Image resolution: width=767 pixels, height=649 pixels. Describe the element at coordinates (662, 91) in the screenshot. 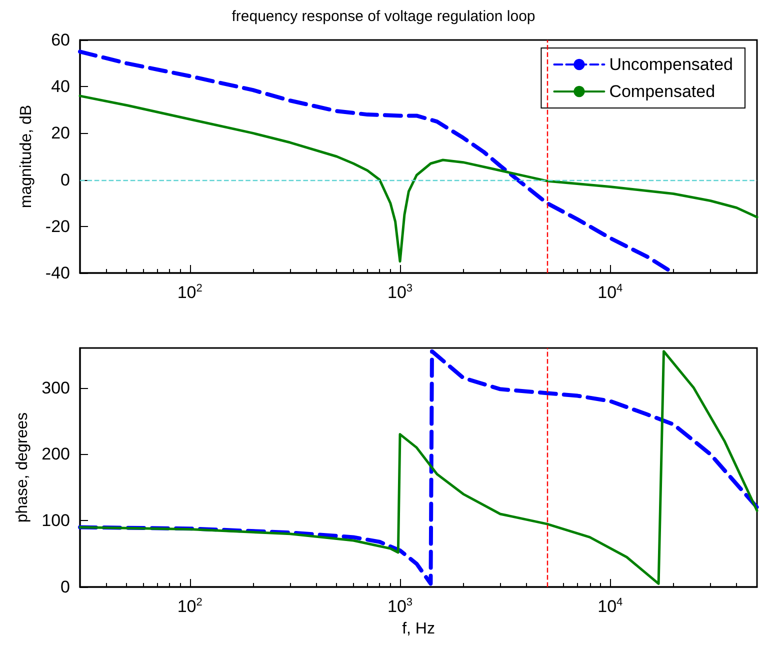

I see `legend-label: Compensated` at that location.